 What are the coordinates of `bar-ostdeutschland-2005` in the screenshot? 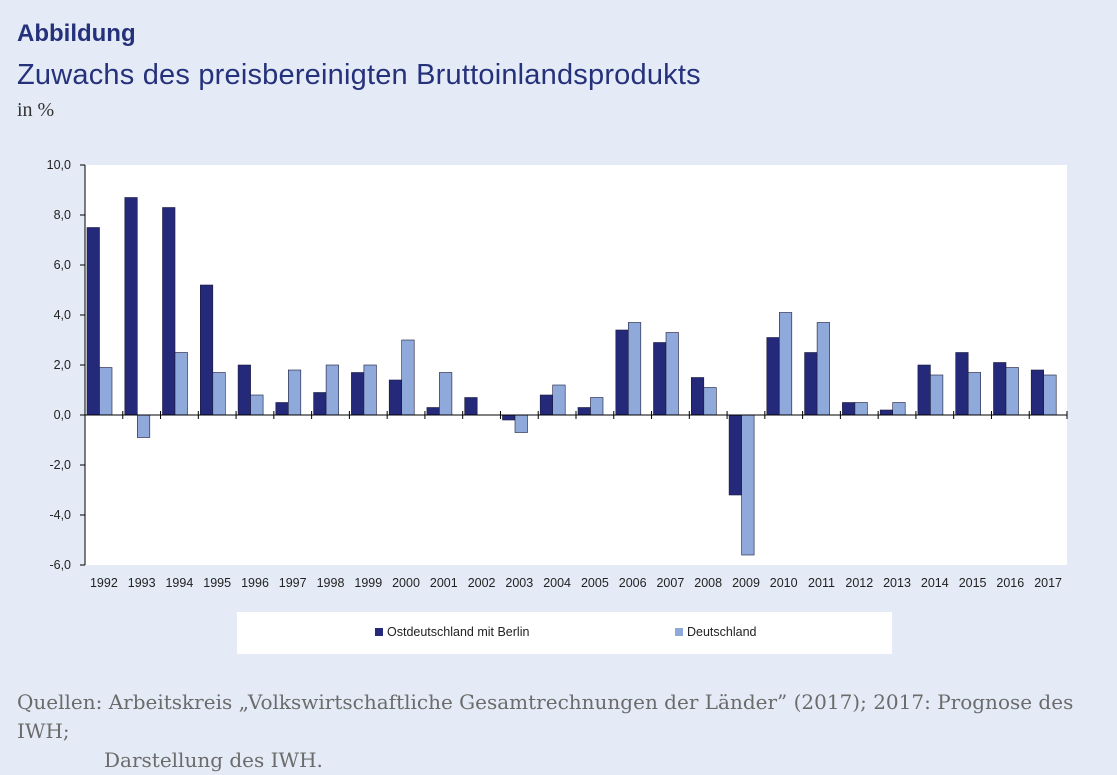 It's located at (584, 411).